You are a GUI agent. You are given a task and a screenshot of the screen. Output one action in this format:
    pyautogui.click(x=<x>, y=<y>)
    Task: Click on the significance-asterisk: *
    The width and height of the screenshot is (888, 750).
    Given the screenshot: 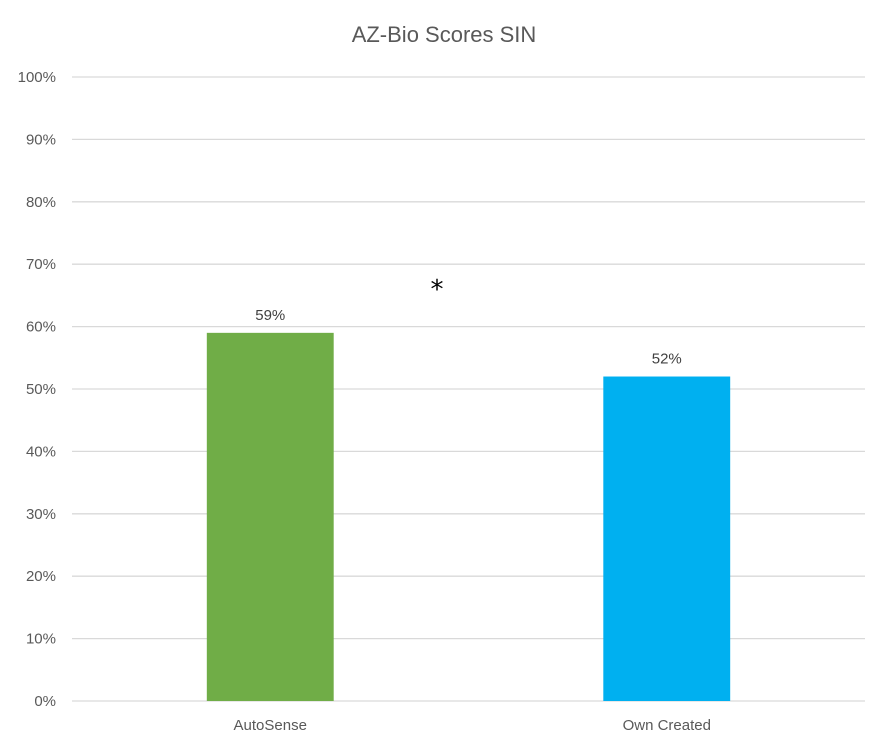 What is the action you would take?
    pyautogui.click(x=437, y=290)
    